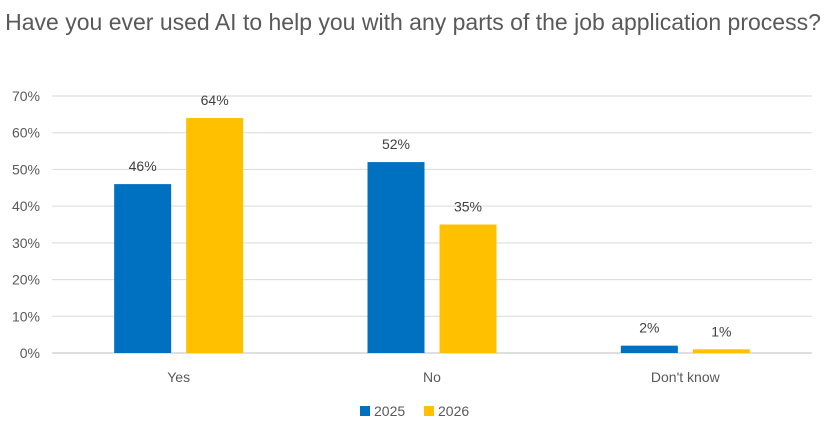  What do you see at coordinates (453, 411) in the screenshot?
I see `legend-label: 2026` at bounding box center [453, 411].